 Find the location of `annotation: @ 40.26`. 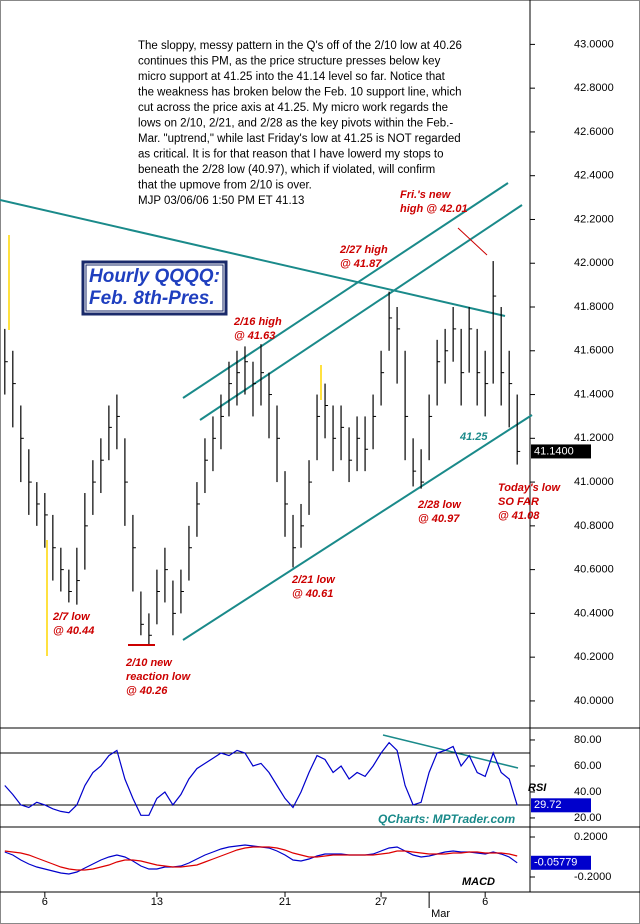

annotation: @ 40.26 is located at coordinates (147, 691).